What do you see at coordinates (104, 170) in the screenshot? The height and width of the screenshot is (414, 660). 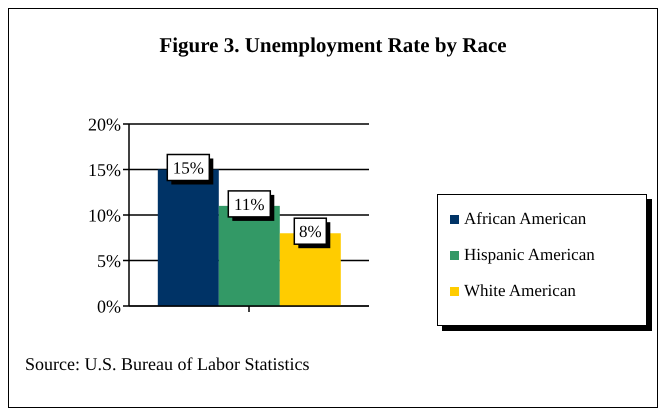 I see `y-tick-label: 15%` at bounding box center [104, 170].